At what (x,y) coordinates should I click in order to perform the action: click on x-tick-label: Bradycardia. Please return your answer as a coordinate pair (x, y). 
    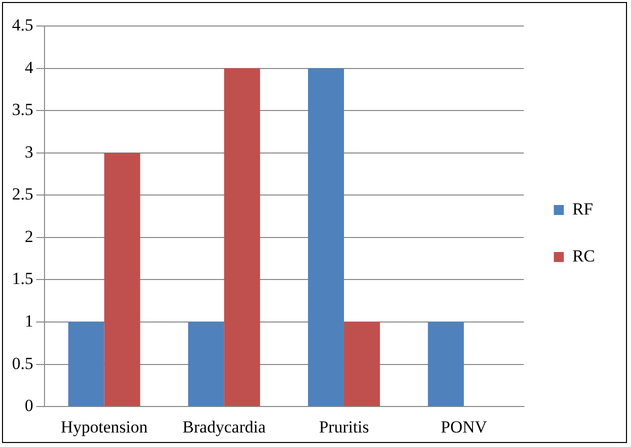
    Looking at the image, I should click on (224, 426).